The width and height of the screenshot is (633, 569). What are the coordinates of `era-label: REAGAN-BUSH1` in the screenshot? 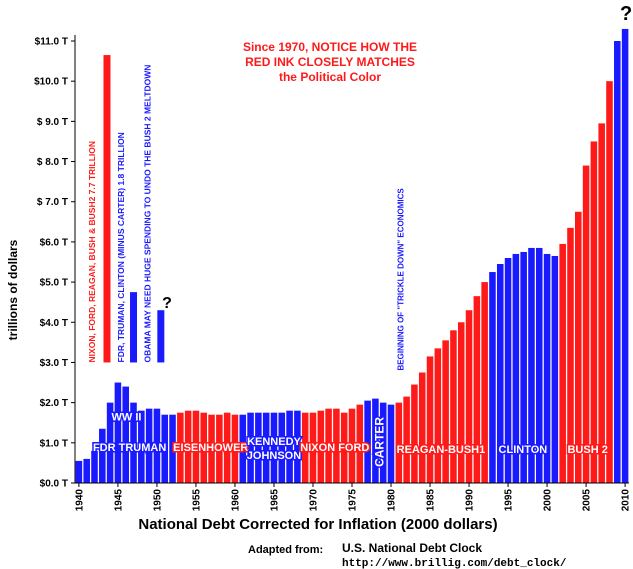 It's located at (441, 450).